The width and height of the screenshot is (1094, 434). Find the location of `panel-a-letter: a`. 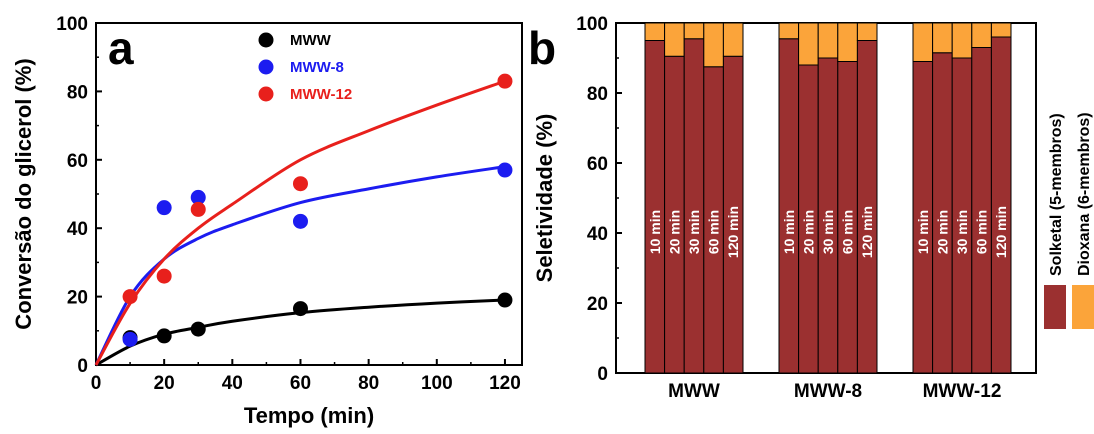

panel-a-letter: a is located at coordinates (121, 48).